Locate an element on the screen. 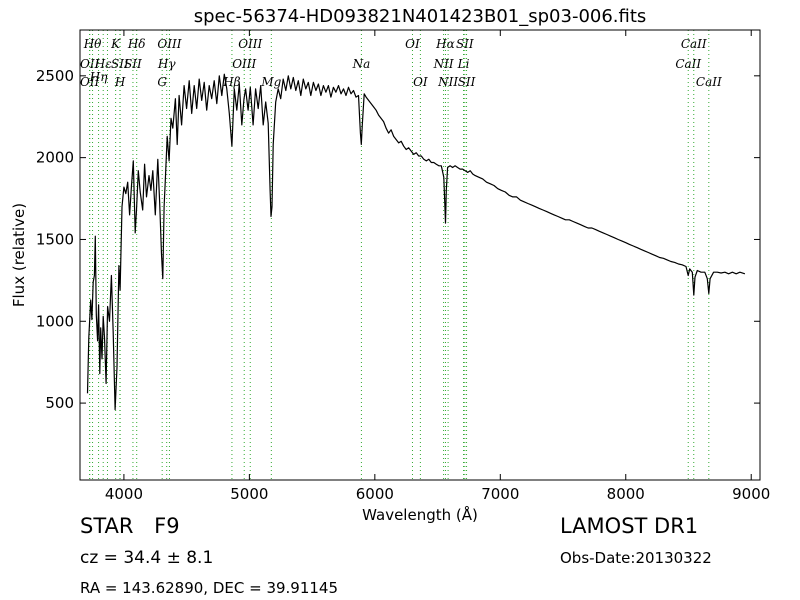 The image size is (800, 600). y-tick-label: 2500 is located at coordinates (55, 76).